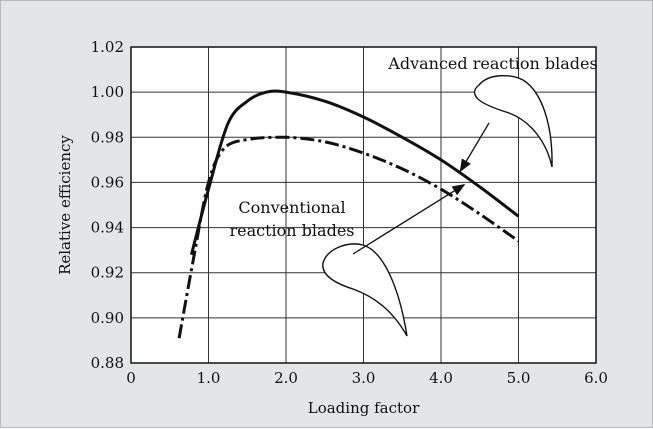 This screenshot has height=429, width=653. I want to click on x-tick-label: 5.0, so click(519, 378).